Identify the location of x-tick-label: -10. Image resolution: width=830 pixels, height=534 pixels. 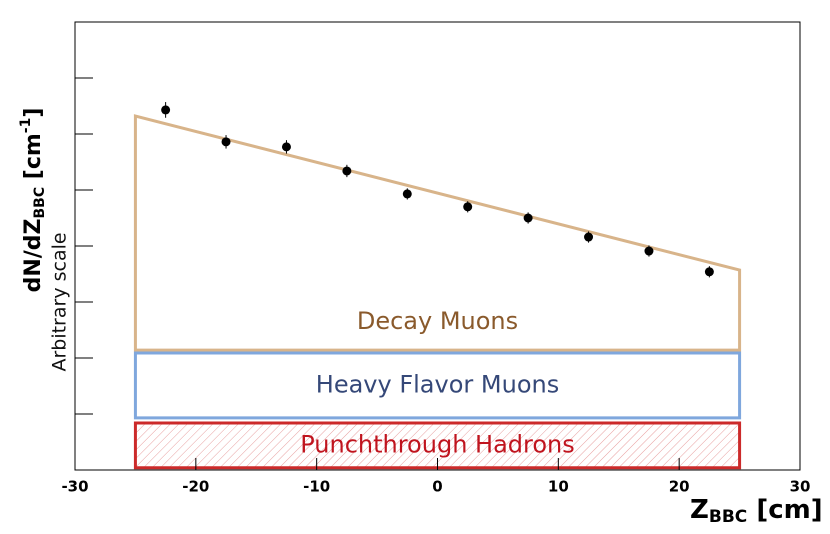
(316, 487).